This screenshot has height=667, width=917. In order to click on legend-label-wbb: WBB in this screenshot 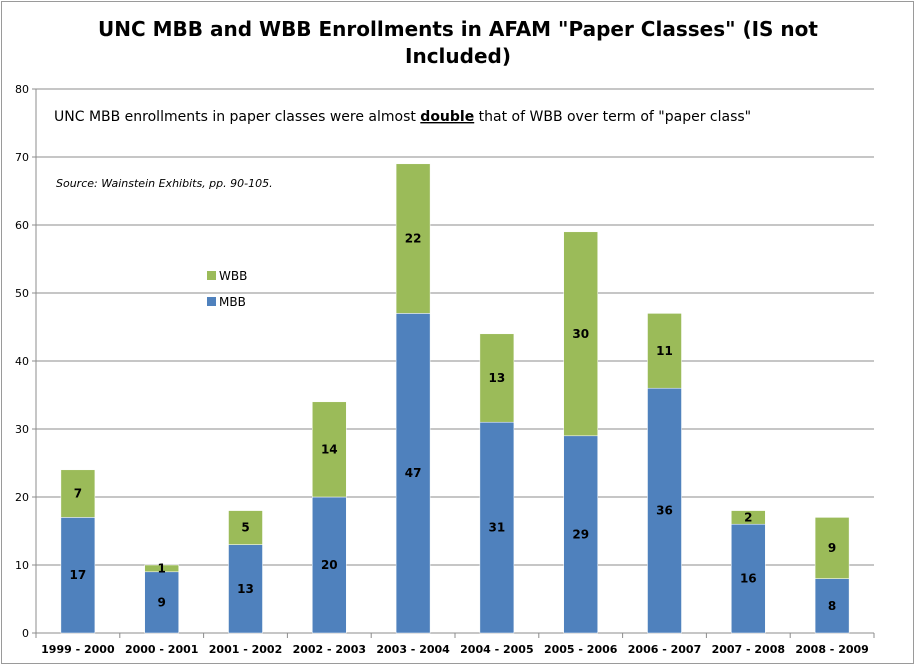, I will do `click(233, 276)`.